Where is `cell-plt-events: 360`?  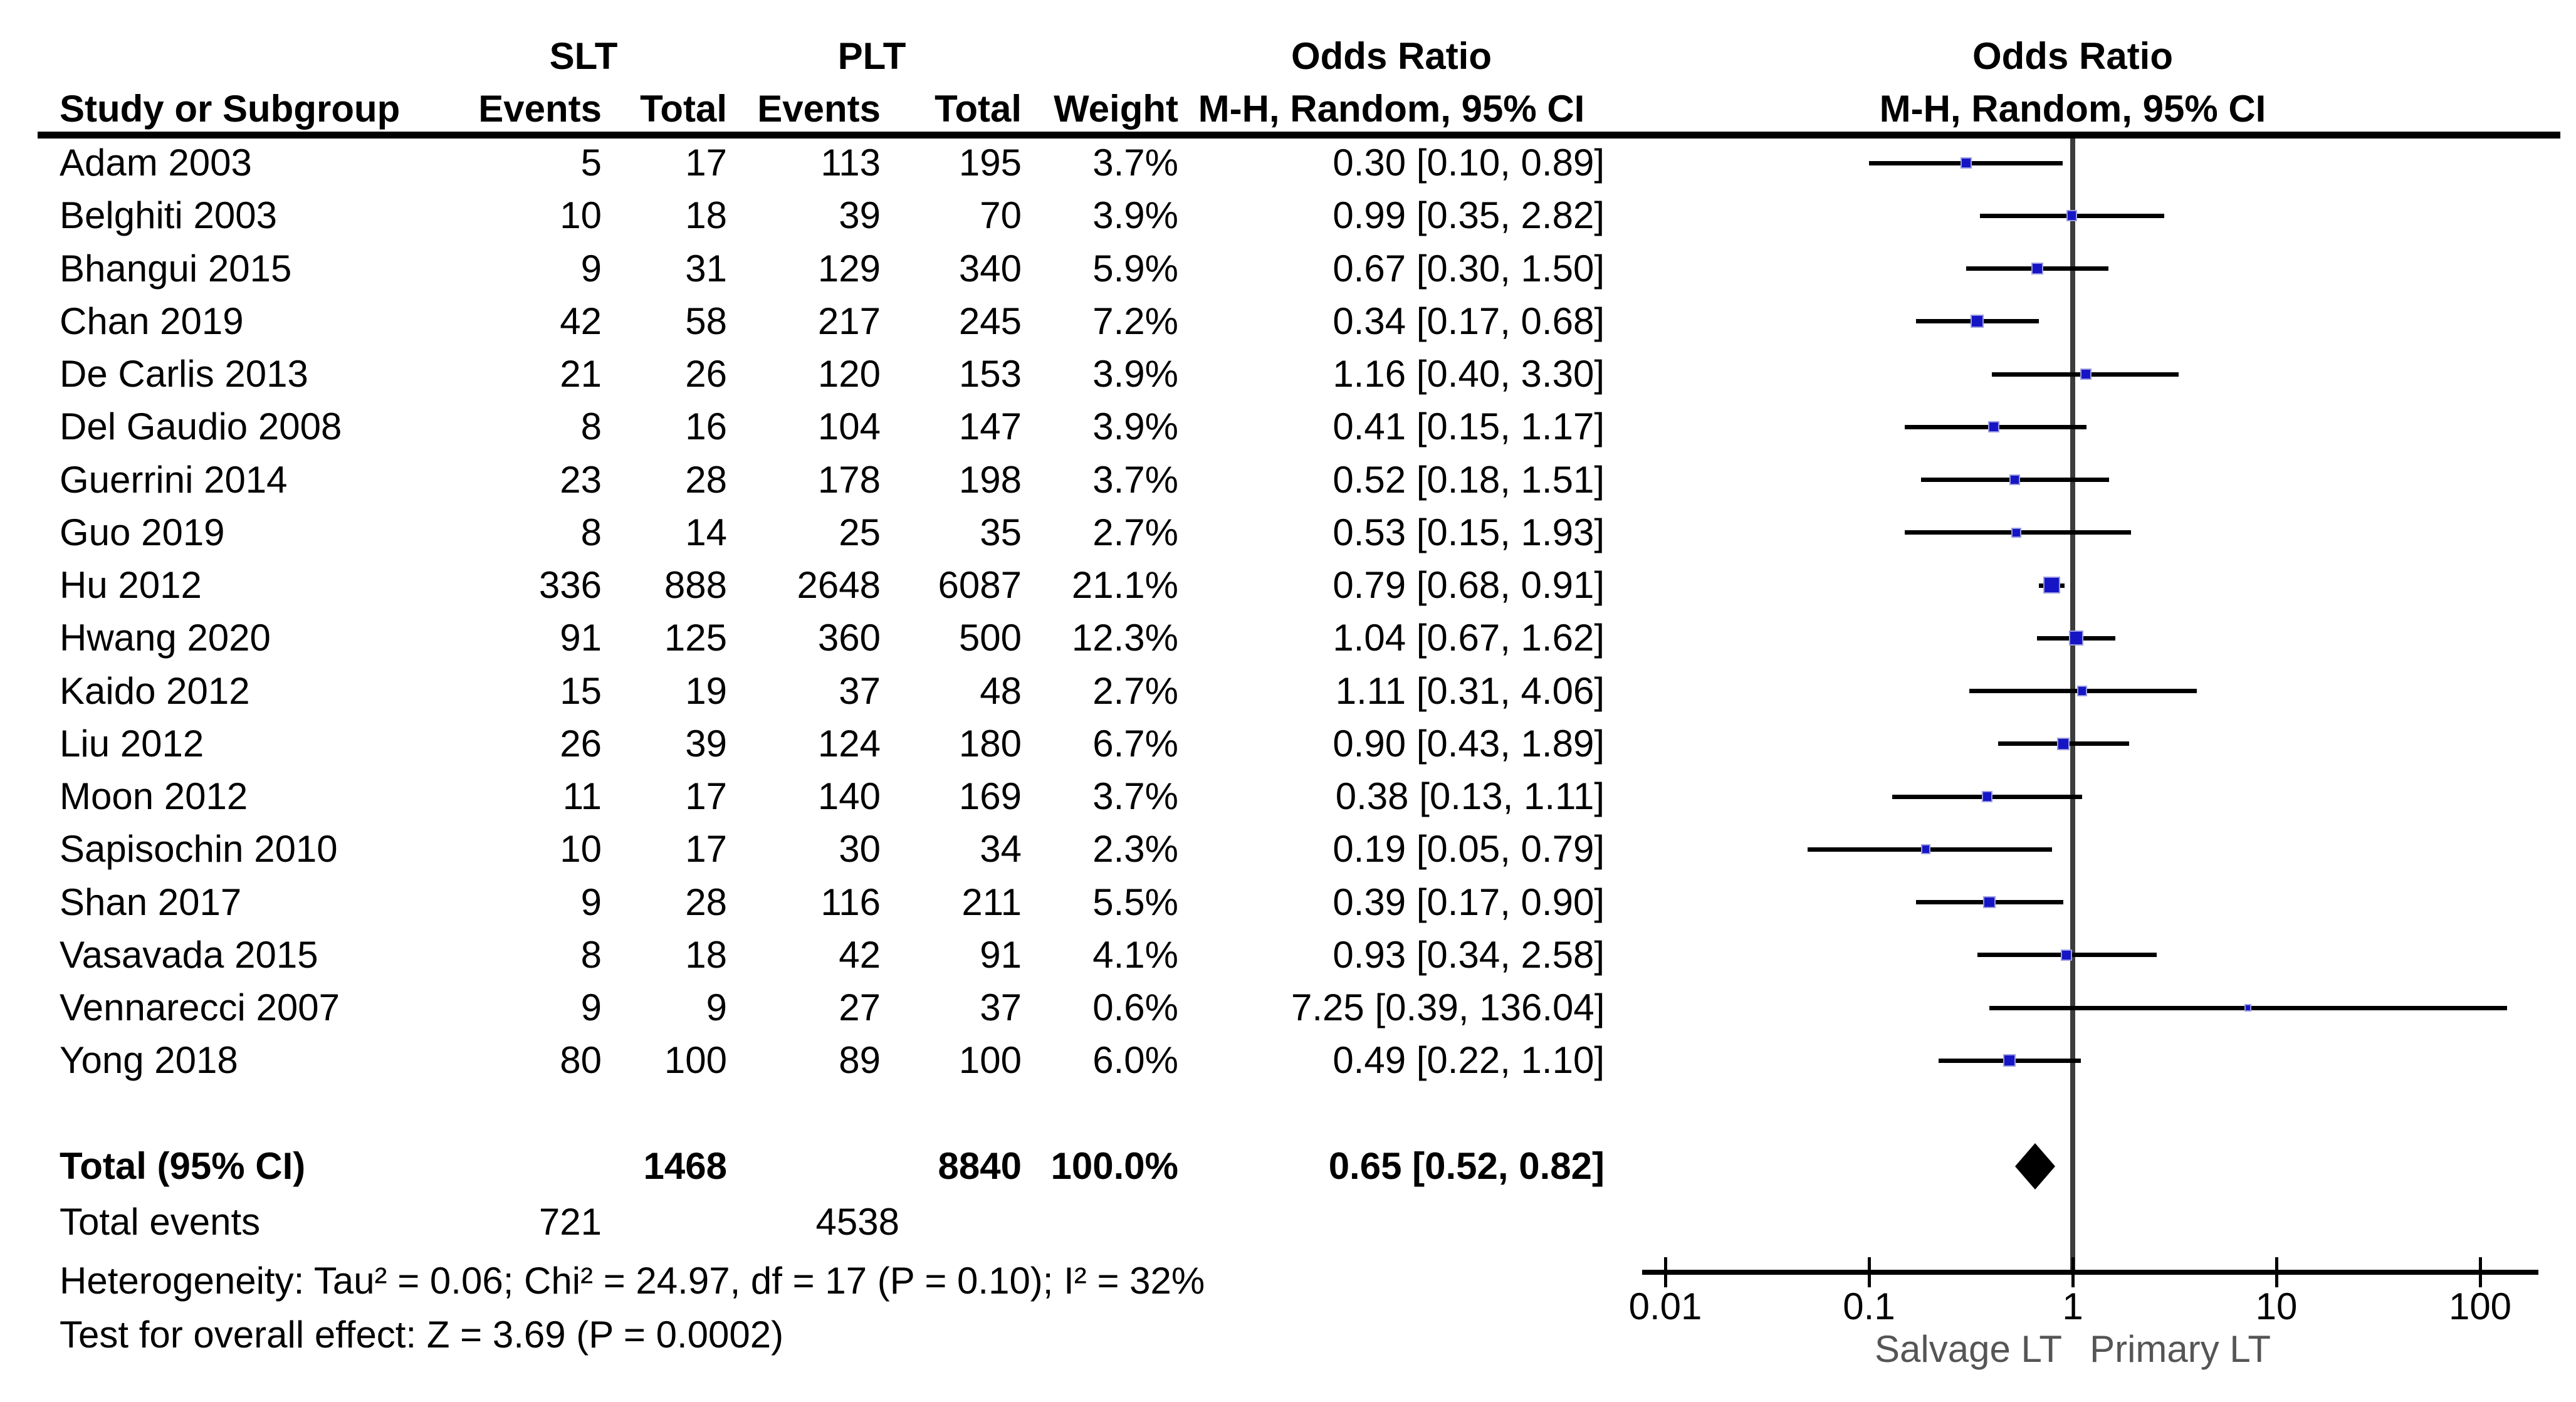 cell-plt-events: 360 is located at coordinates (849, 638).